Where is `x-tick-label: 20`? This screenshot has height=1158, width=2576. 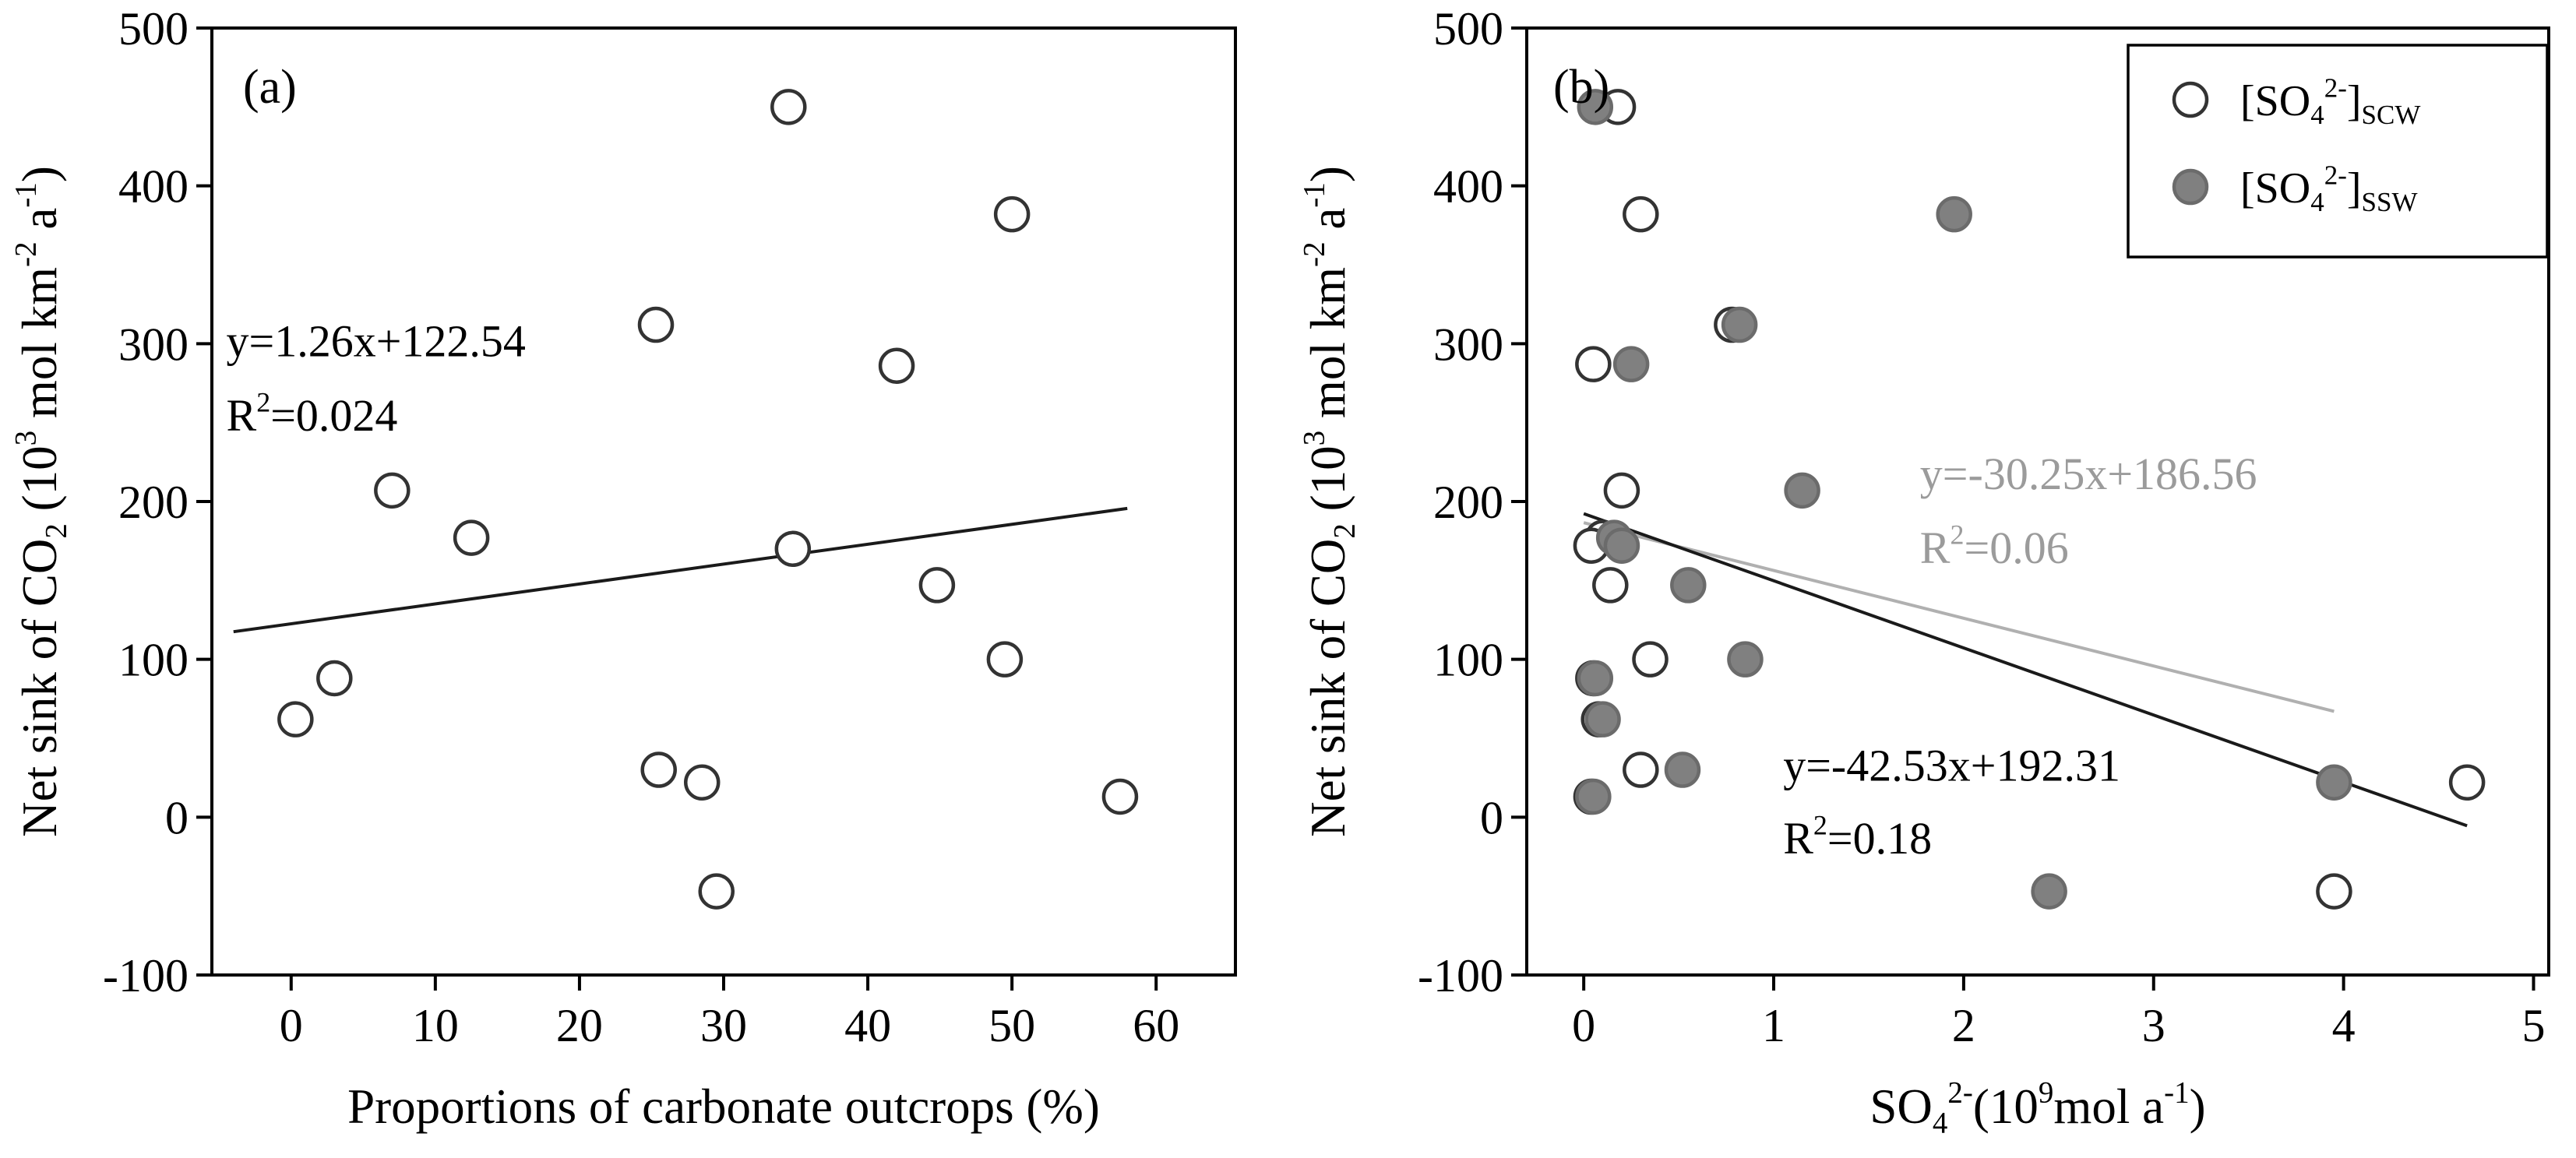 x-tick-label: 20 is located at coordinates (579, 1025).